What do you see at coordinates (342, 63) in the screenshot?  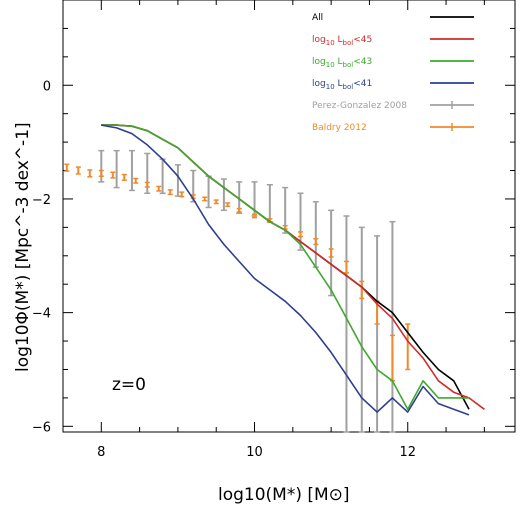 I see `legend-label: log10 Lbol<43` at bounding box center [342, 63].